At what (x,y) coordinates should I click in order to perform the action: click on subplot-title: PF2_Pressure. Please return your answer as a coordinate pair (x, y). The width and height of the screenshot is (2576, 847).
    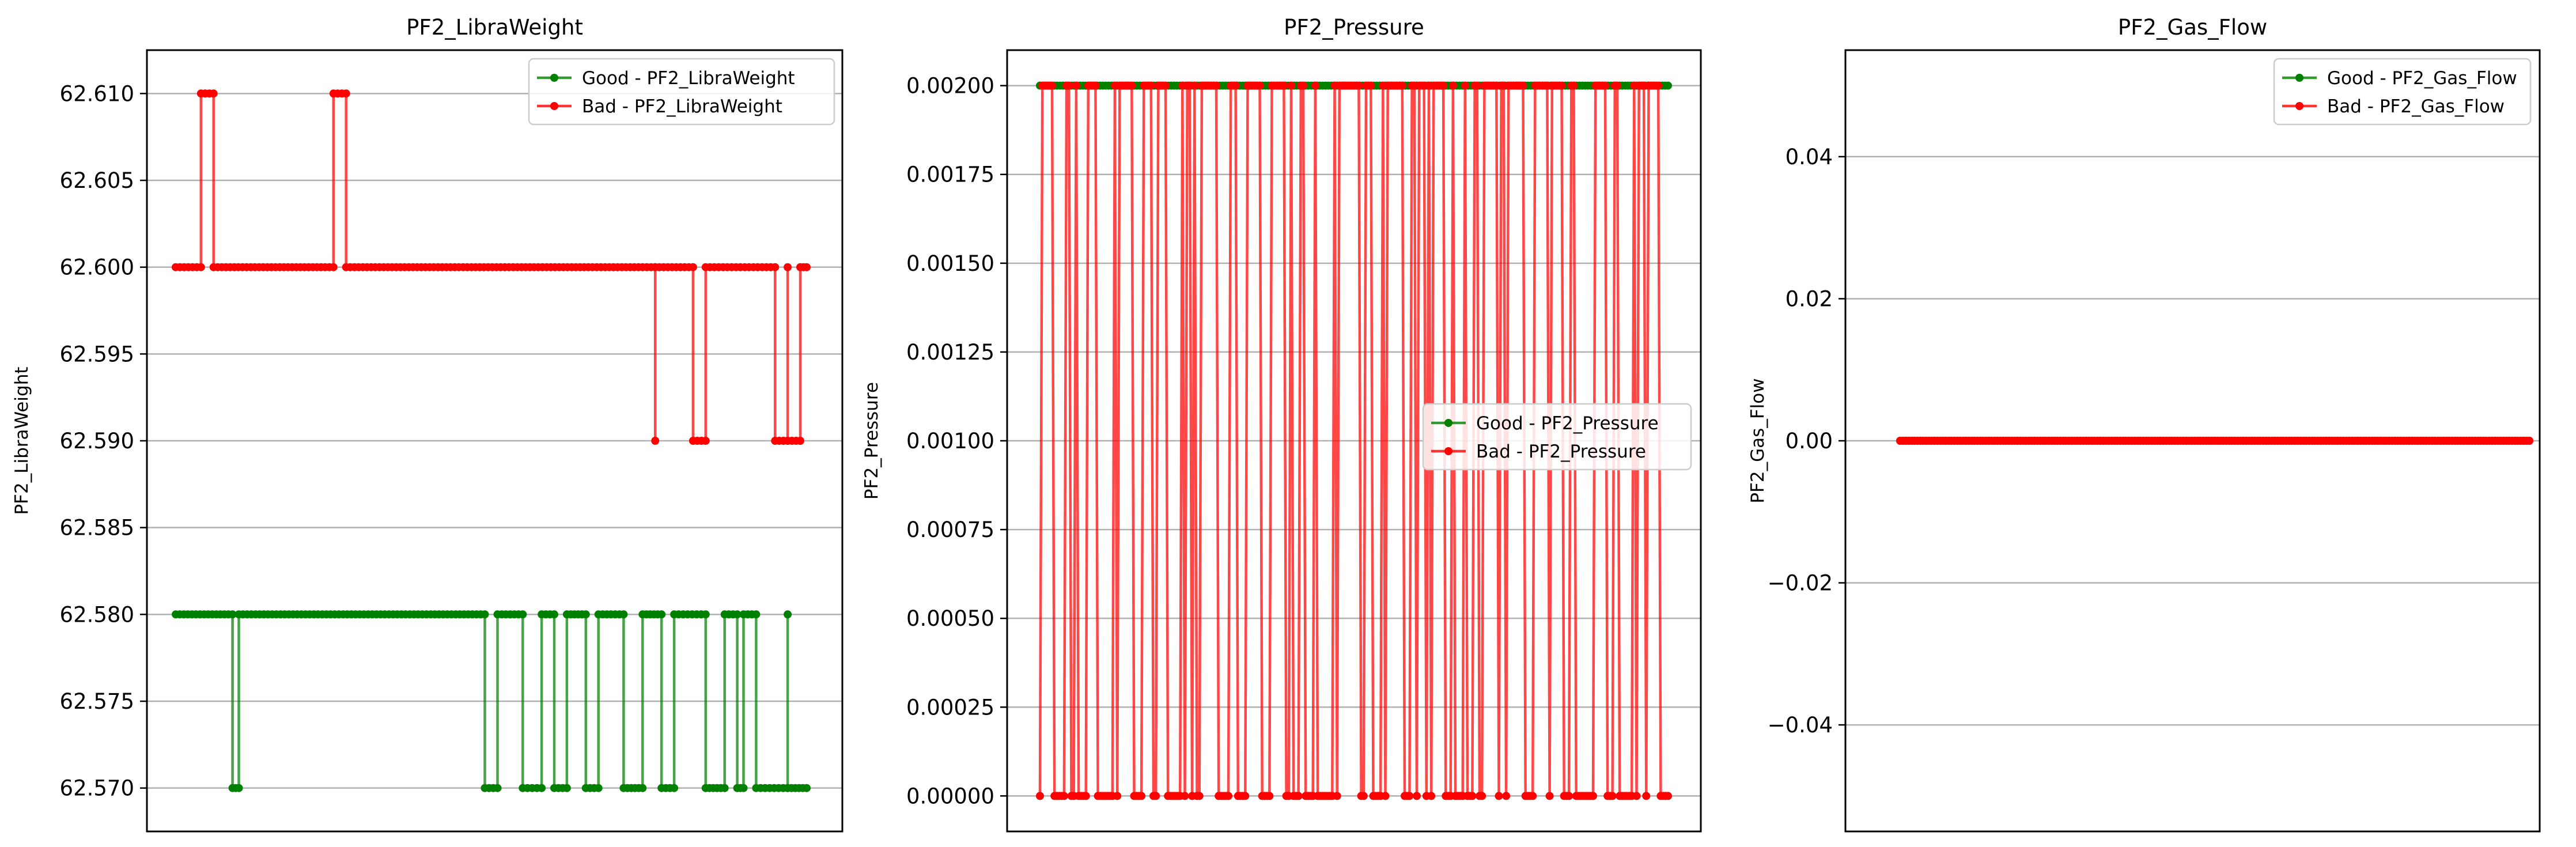
    Looking at the image, I should click on (1354, 27).